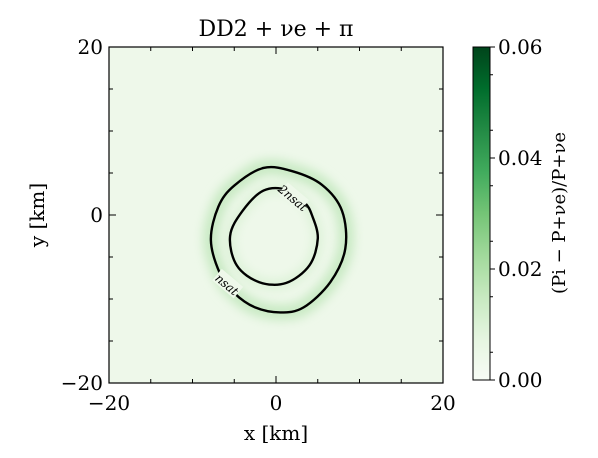 The height and width of the screenshot is (458, 598). I want to click on y-axis-label: y [km], so click(37, 215).